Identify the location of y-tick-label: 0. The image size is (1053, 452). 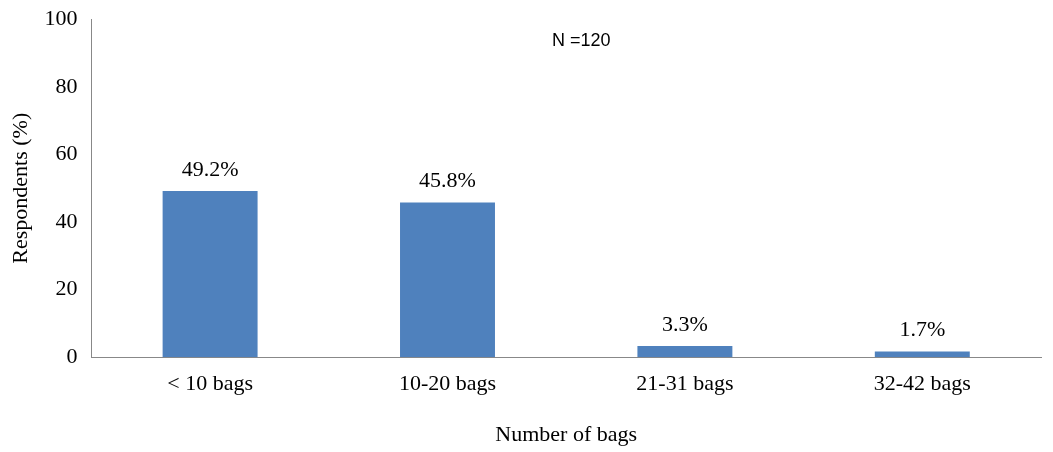
(72, 355).